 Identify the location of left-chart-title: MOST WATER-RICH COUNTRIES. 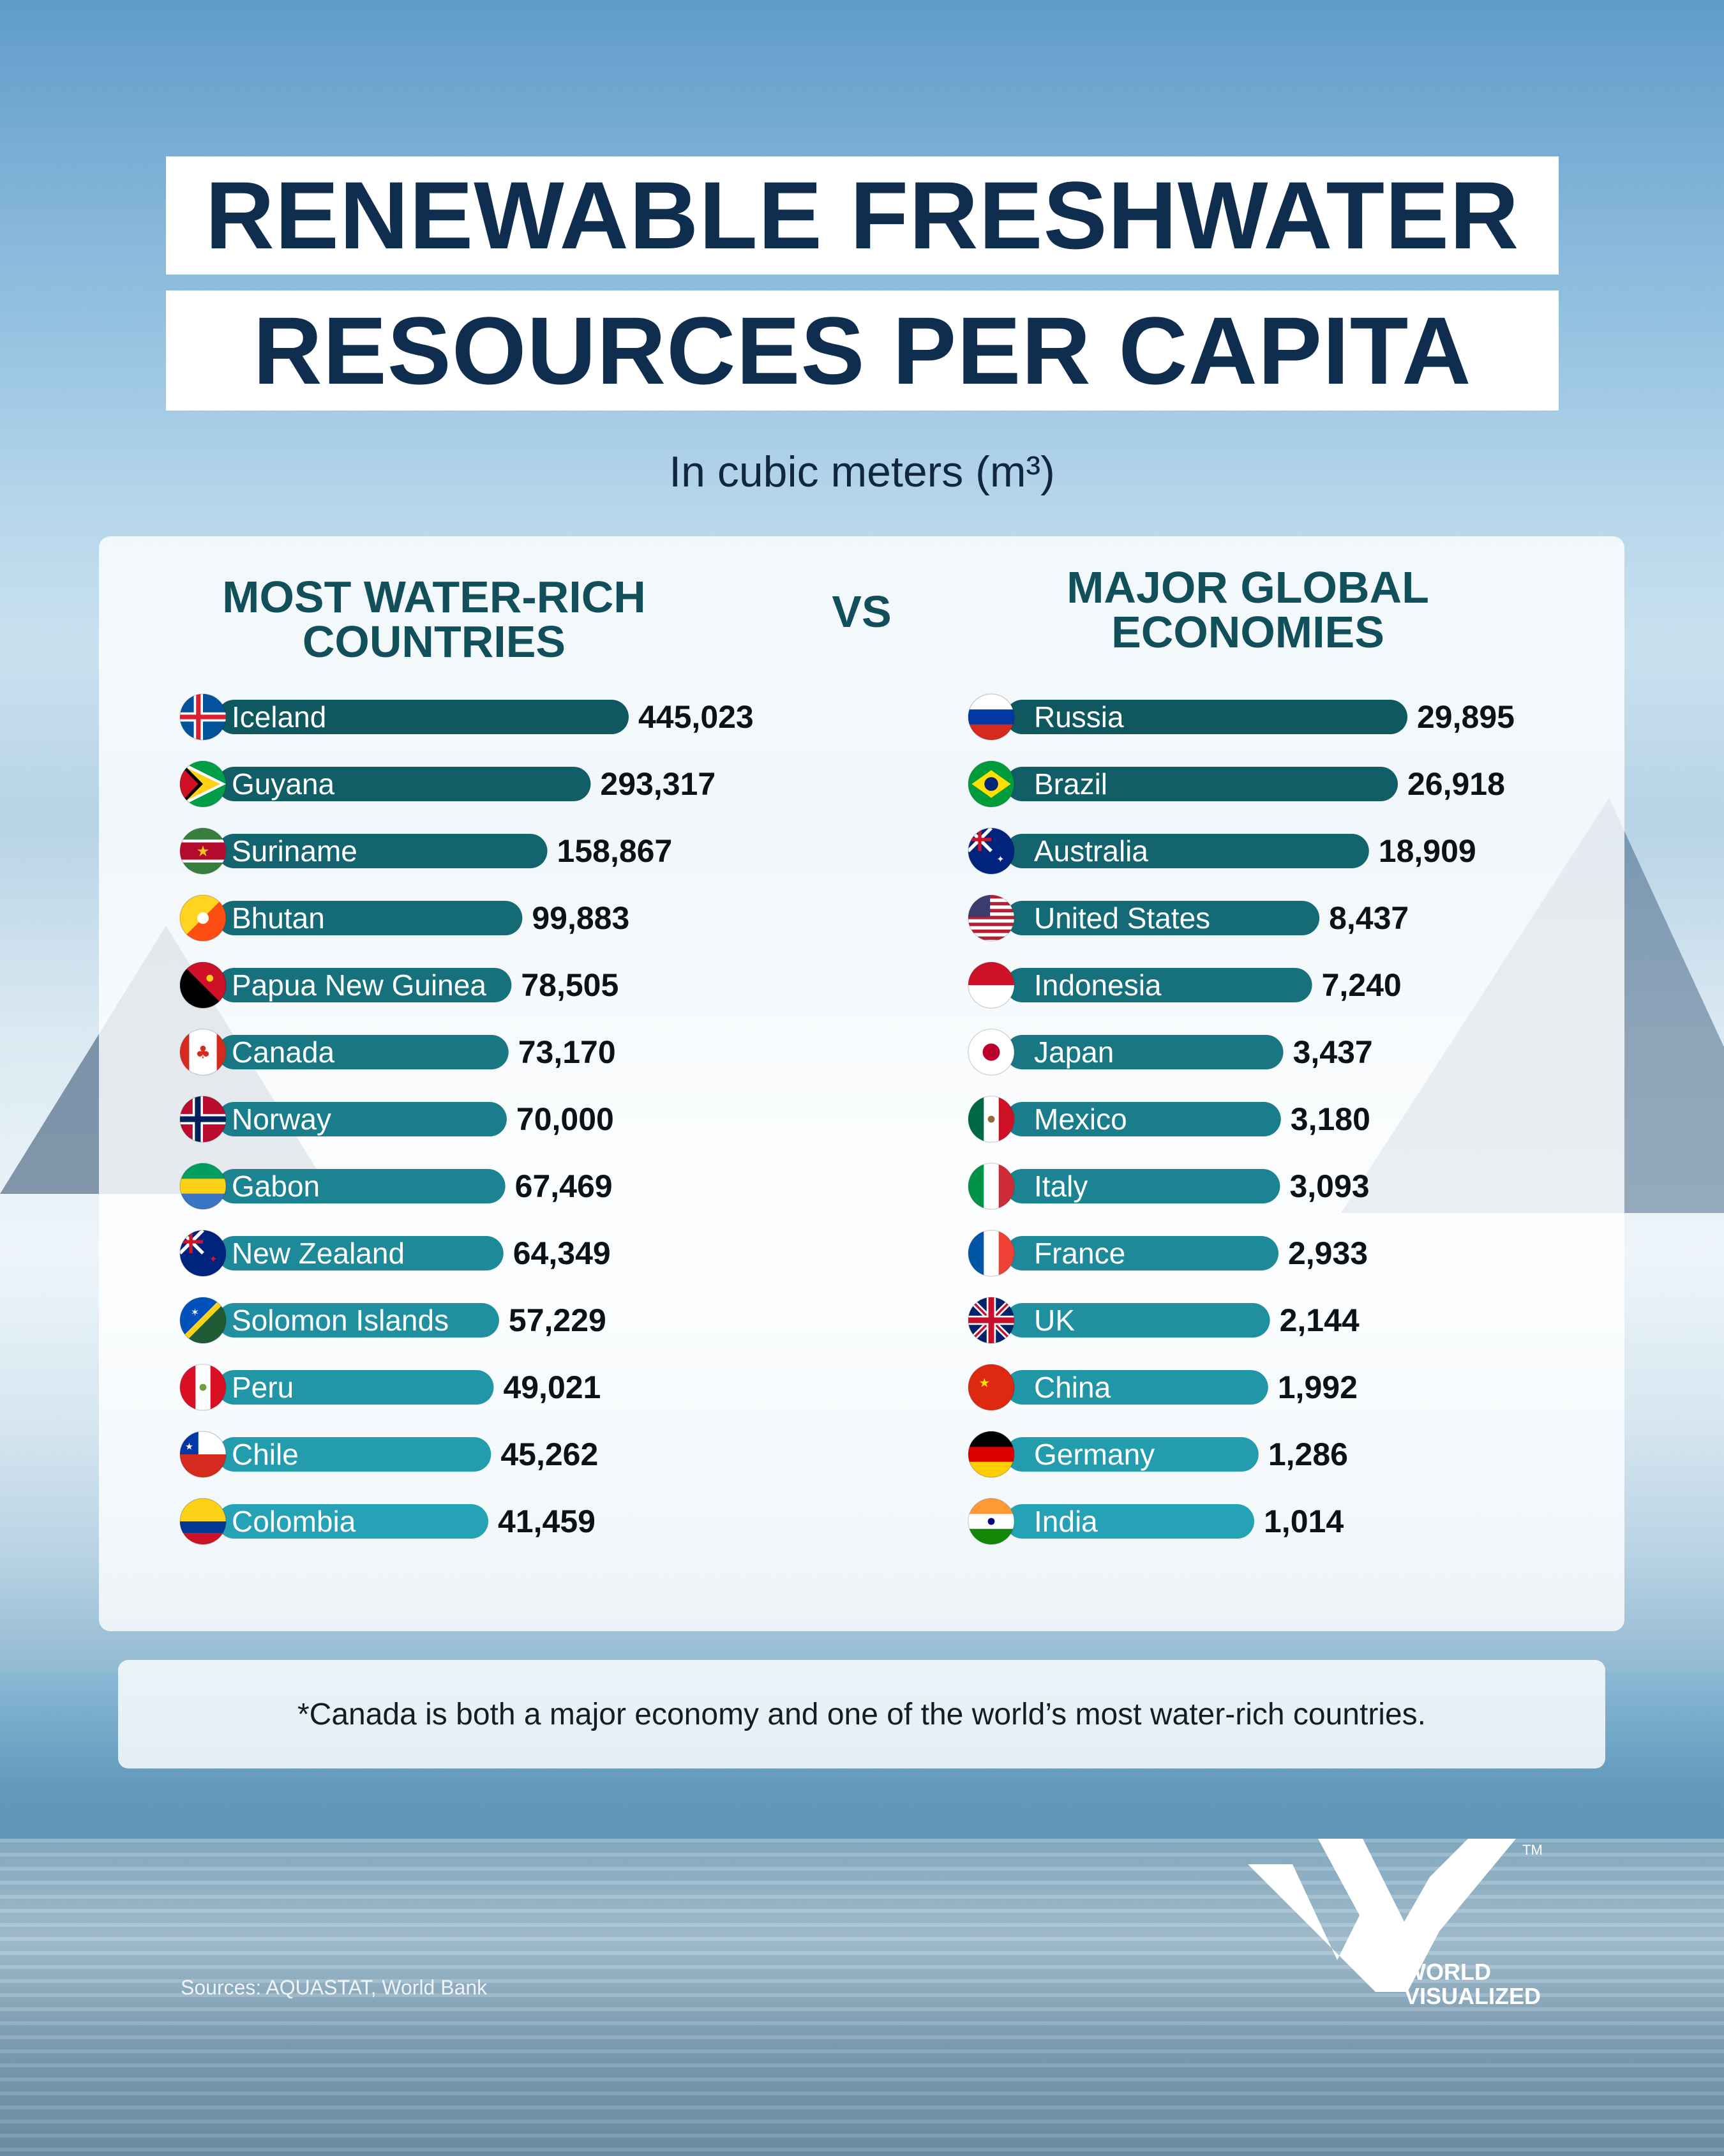
(434, 619).